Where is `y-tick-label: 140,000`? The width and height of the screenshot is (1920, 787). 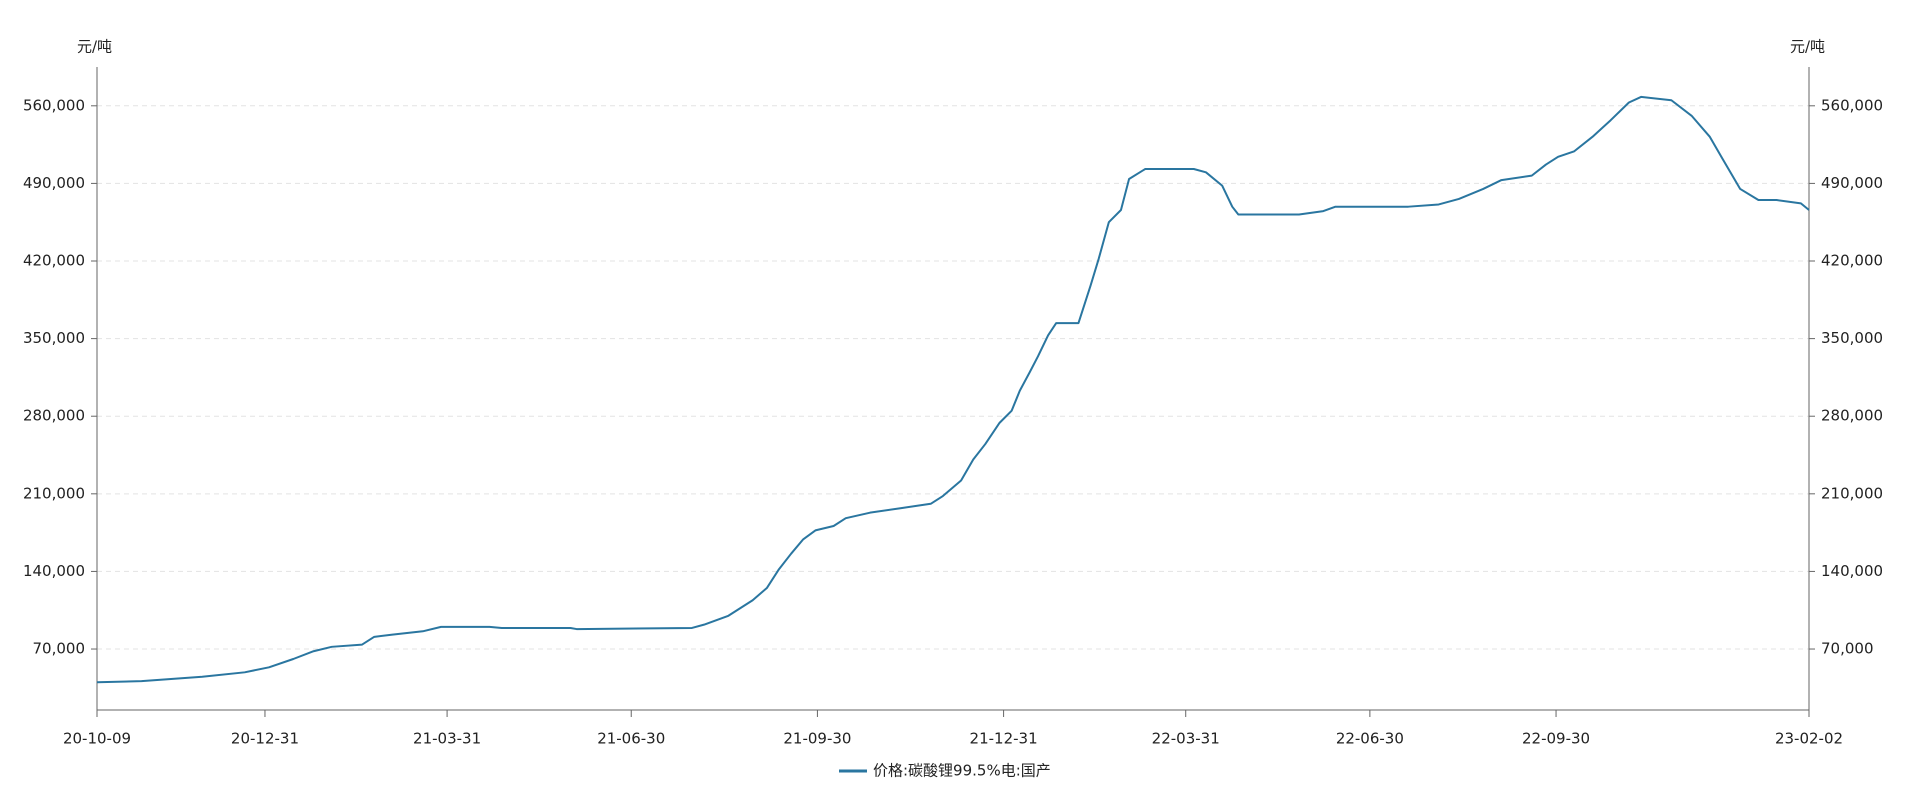
y-tick-label: 140,000 is located at coordinates (54, 571).